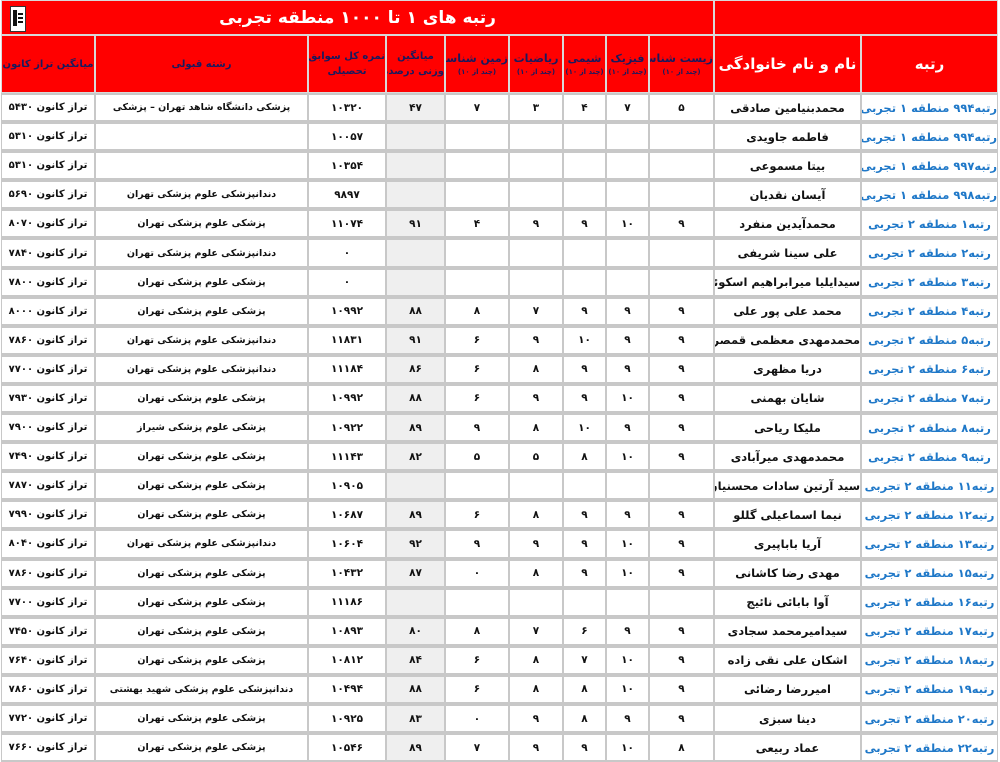  Describe the element at coordinates (536, 457) in the screenshot. I see `cell-math: ۵` at that location.